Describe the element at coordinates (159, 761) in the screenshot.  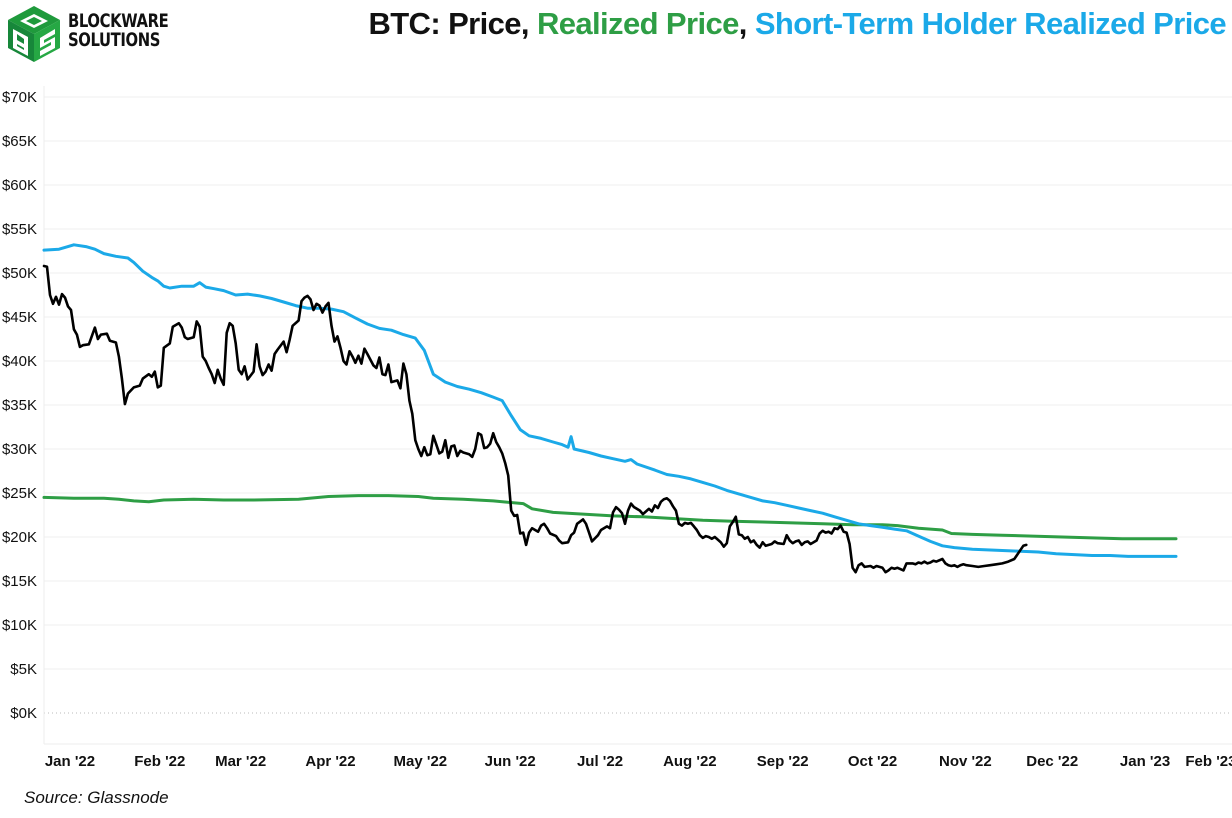
I see `x-tick-label: Feb '22` at that location.